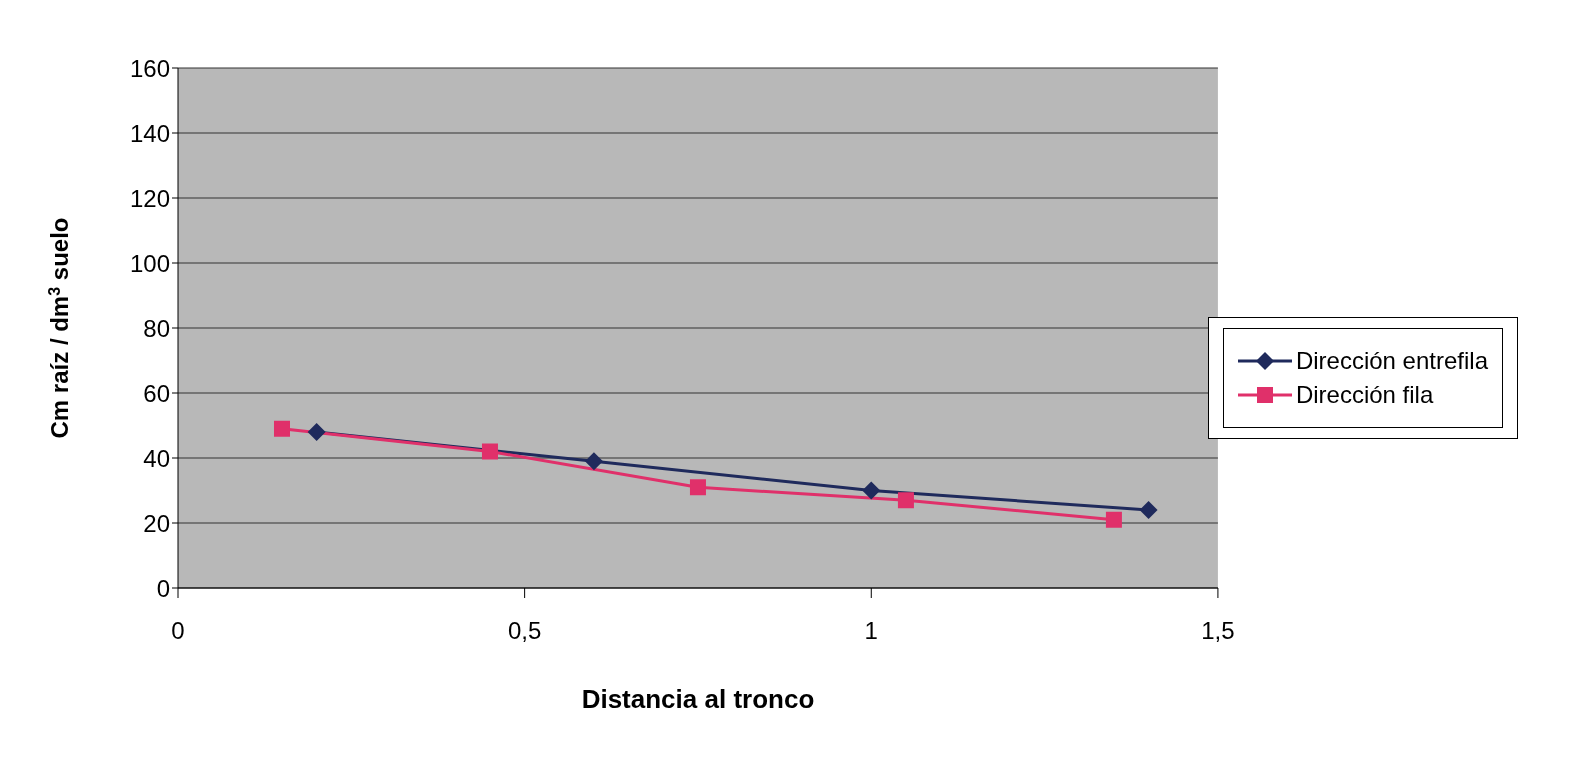 The height and width of the screenshot is (784, 1569). What do you see at coordinates (149, 68) in the screenshot?
I see `y-tick-label: 160` at bounding box center [149, 68].